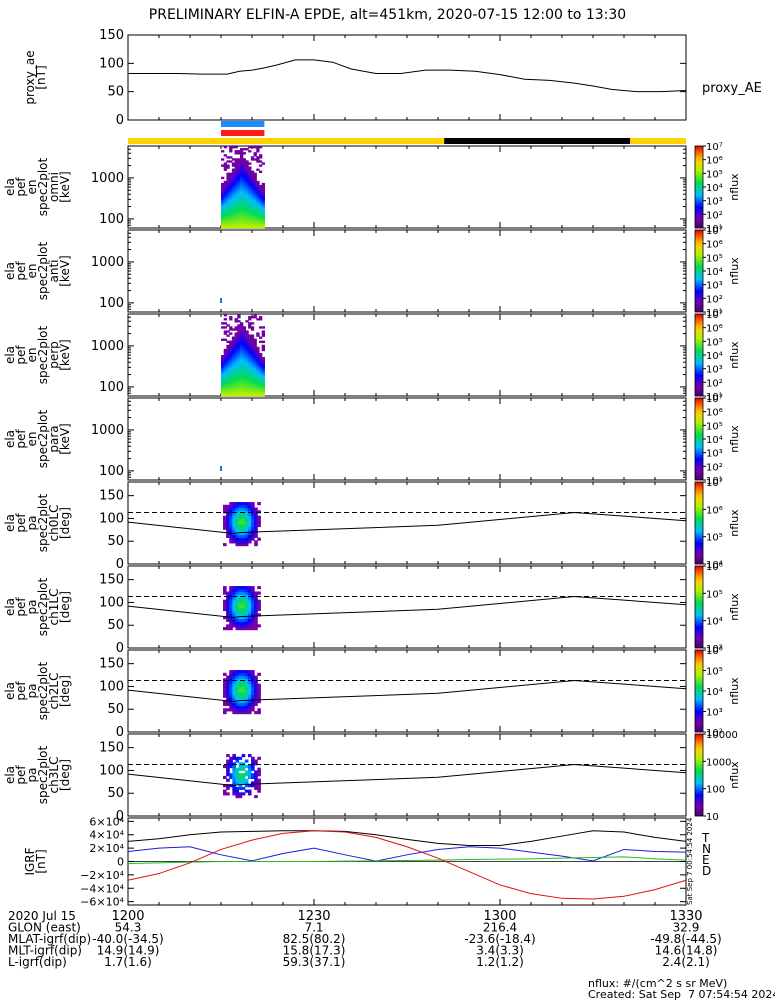  What do you see at coordinates (314, 939) in the screenshot?
I see `ephemeris-value: 82.5(80.2)` at bounding box center [314, 939].